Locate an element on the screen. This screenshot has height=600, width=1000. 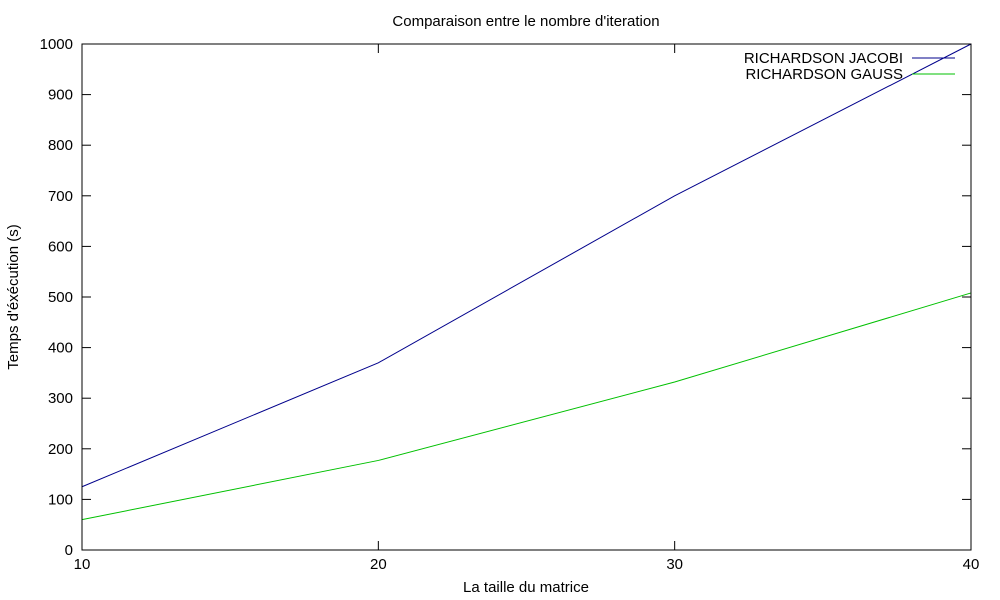
x-axis-label: La taille du matrice is located at coordinates (526, 587).